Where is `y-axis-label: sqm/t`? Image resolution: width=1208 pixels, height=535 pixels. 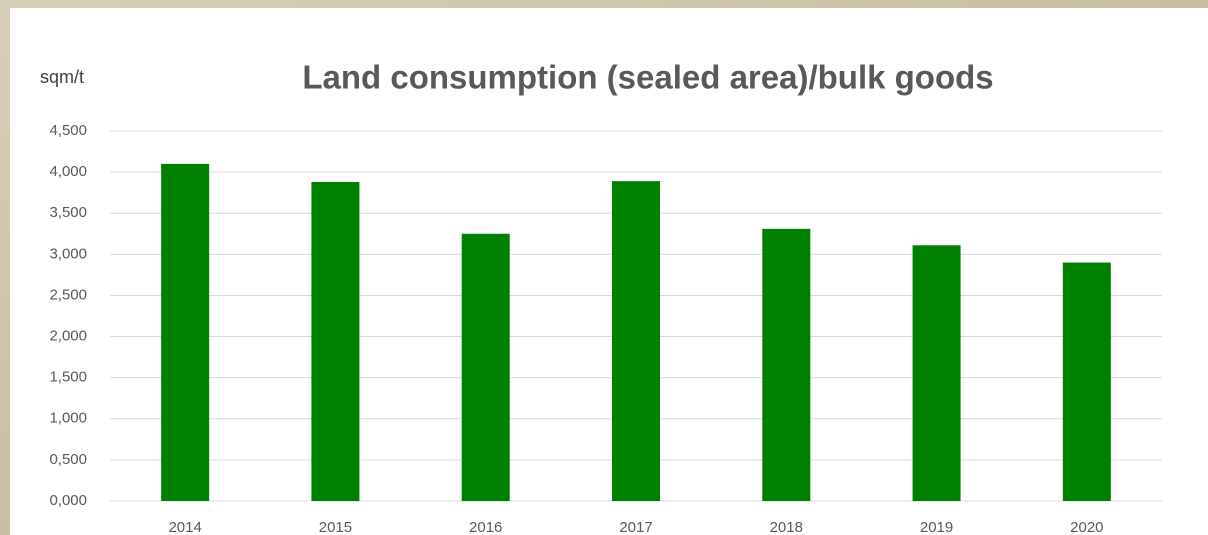
y-axis-label: sqm/t is located at coordinates (62, 77).